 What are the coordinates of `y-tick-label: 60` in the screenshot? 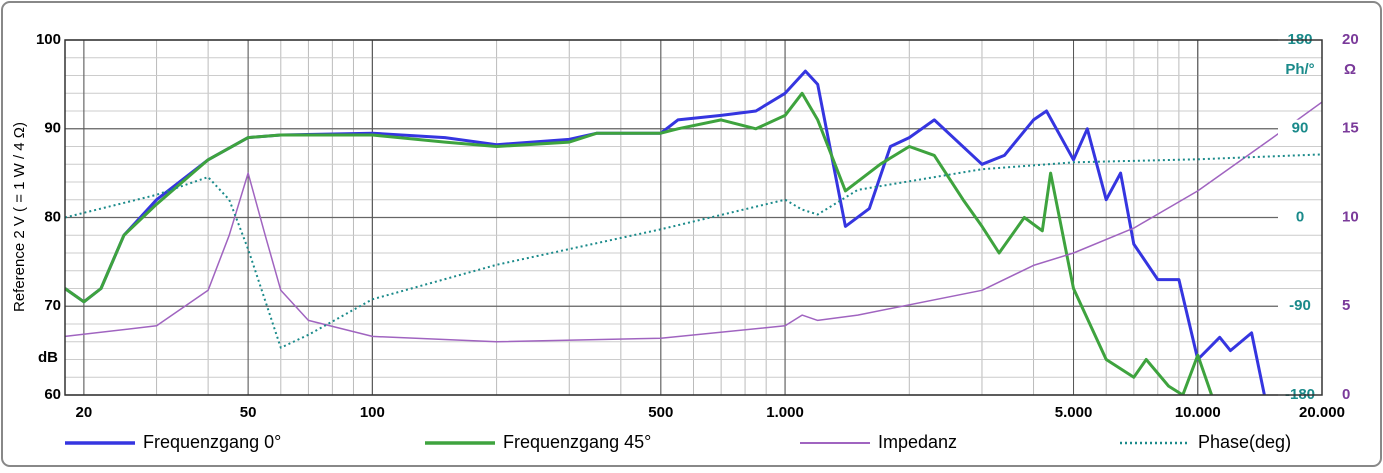 It's located at (52, 394).